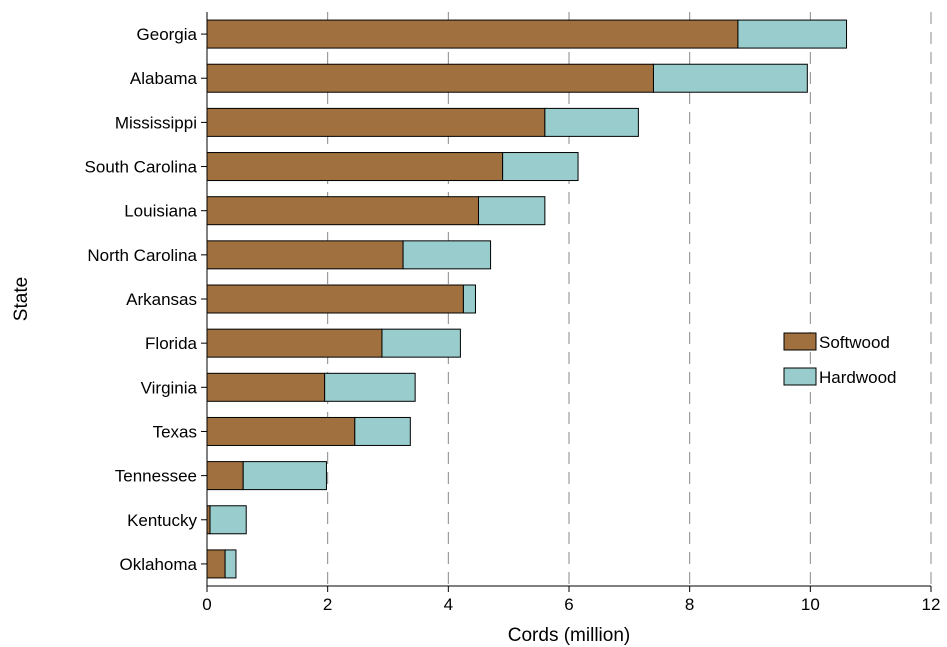  What do you see at coordinates (568, 604) in the screenshot?
I see `x-tick-label: 6` at bounding box center [568, 604].